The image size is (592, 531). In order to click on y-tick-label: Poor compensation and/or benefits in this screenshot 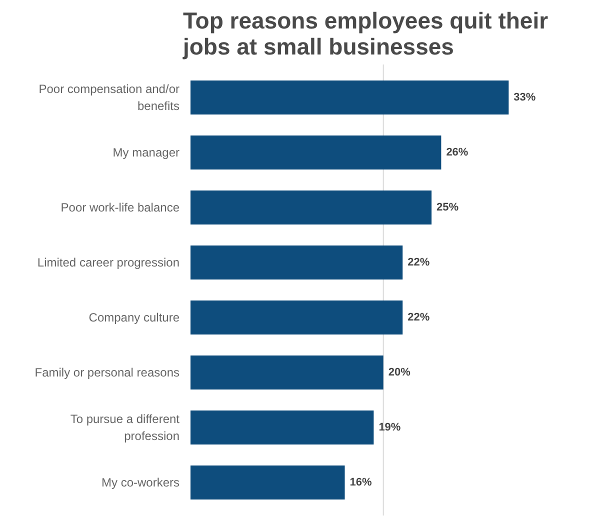, I will do `click(109, 97)`.